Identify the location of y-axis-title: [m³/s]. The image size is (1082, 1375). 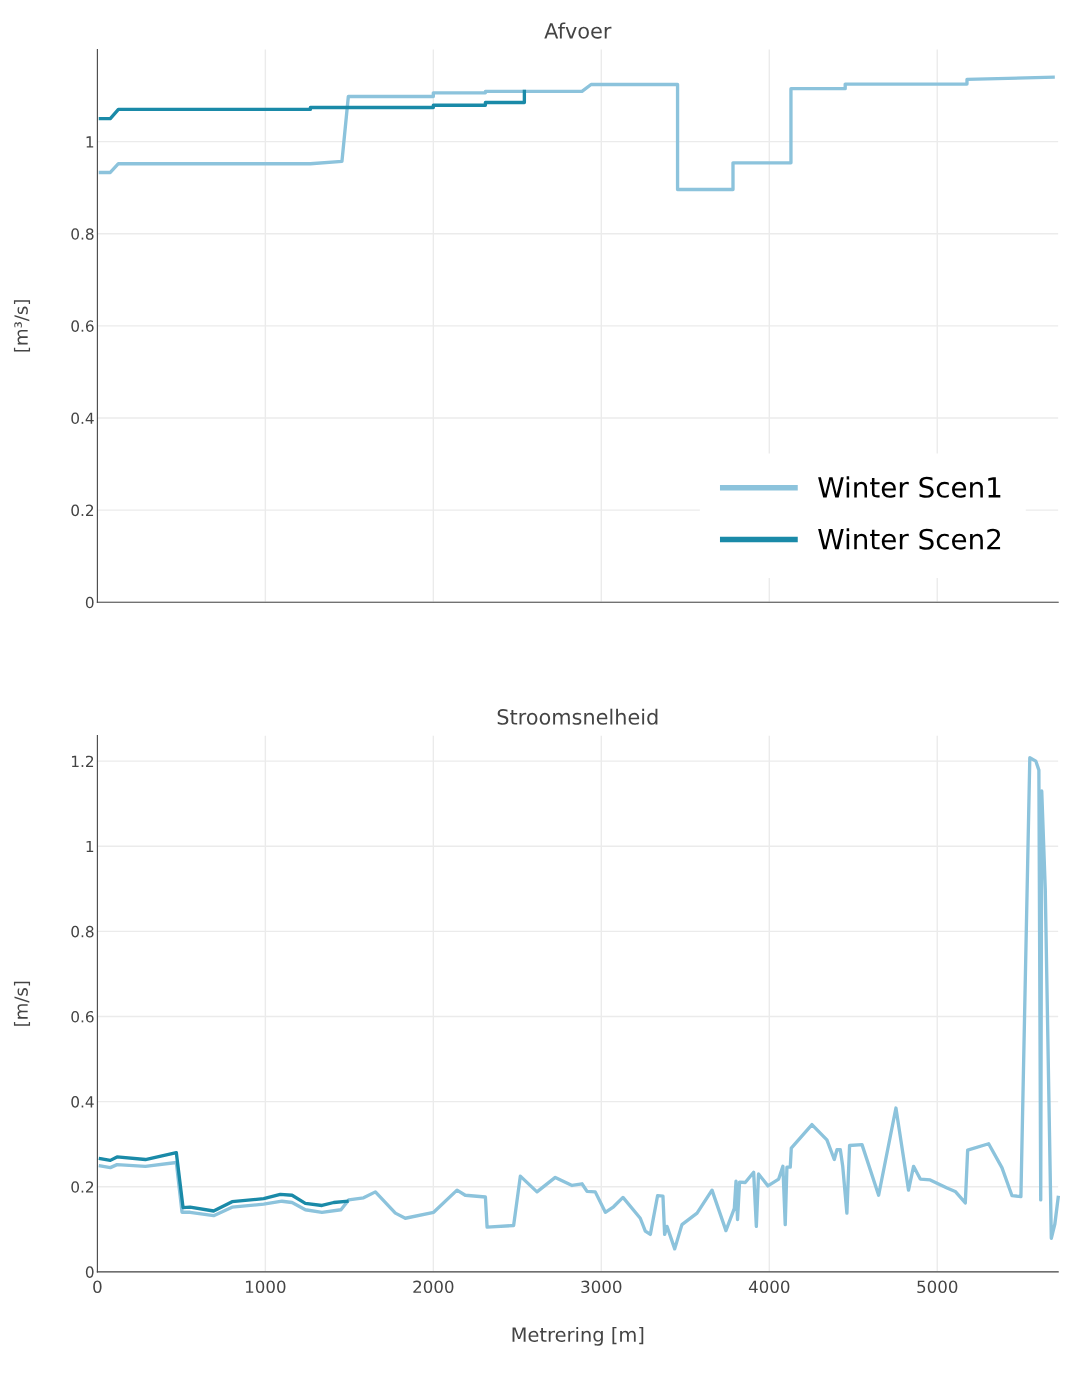
(22, 326).